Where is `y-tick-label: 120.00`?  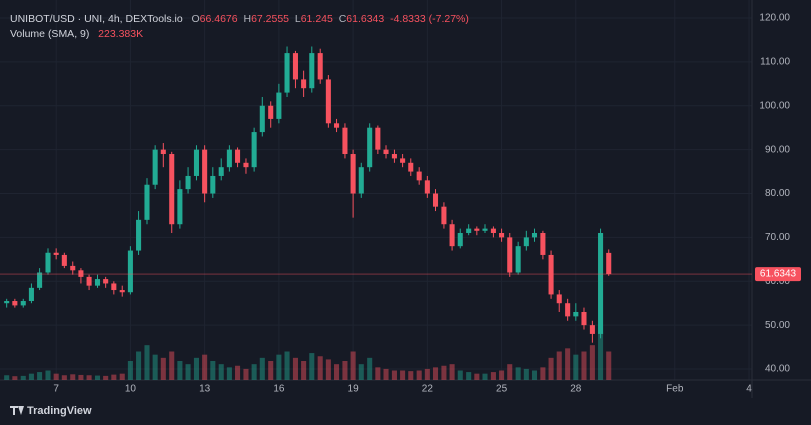 y-tick-label: 120.00 is located at coordinates (774, 18).